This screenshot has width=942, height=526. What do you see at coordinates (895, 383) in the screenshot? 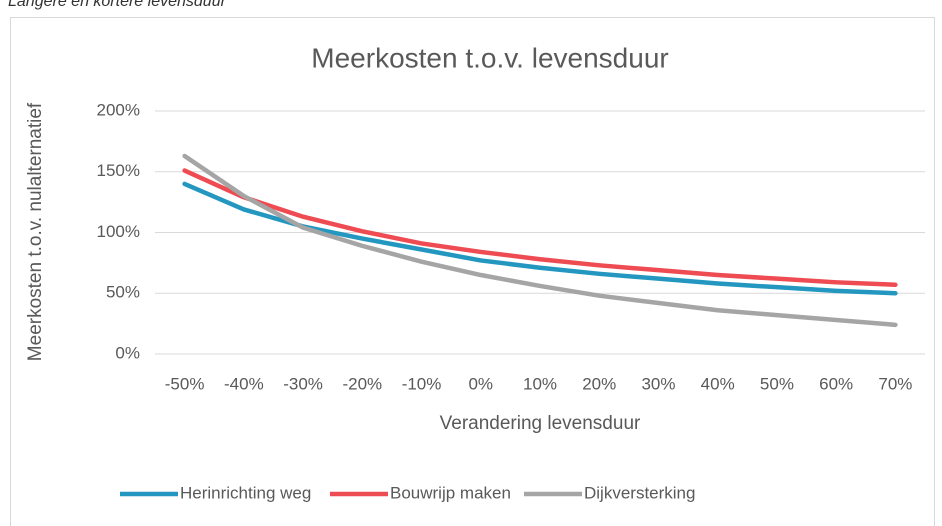
I see `x-tick-label: 70%` at bounding box center [895, 383].